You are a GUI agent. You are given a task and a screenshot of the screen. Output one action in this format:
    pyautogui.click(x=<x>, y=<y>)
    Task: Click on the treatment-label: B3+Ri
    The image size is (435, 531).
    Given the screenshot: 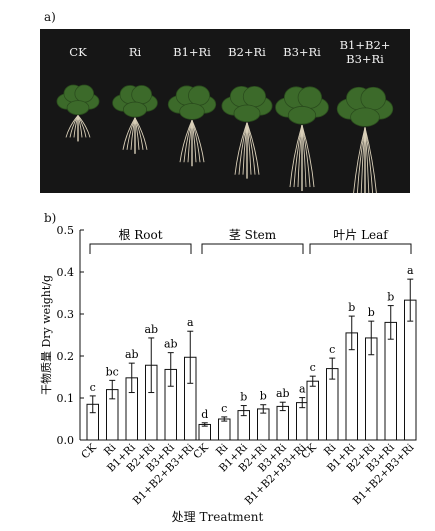 What is the action you would take?
    pyautogui.click(x=302, y=52)
    